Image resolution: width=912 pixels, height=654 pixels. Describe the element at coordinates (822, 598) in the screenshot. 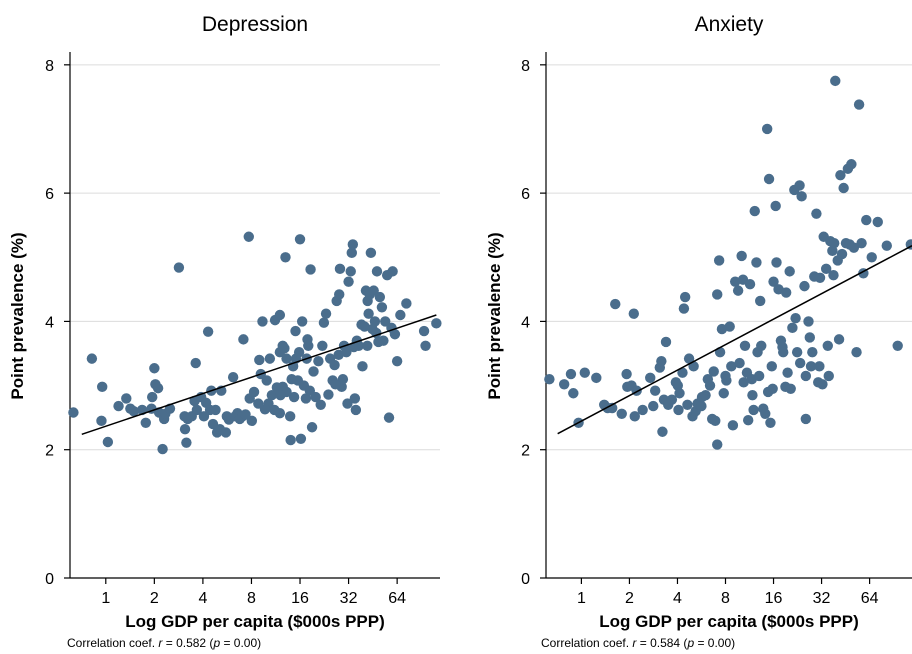

I see `x-tick-label: 32` at that location.